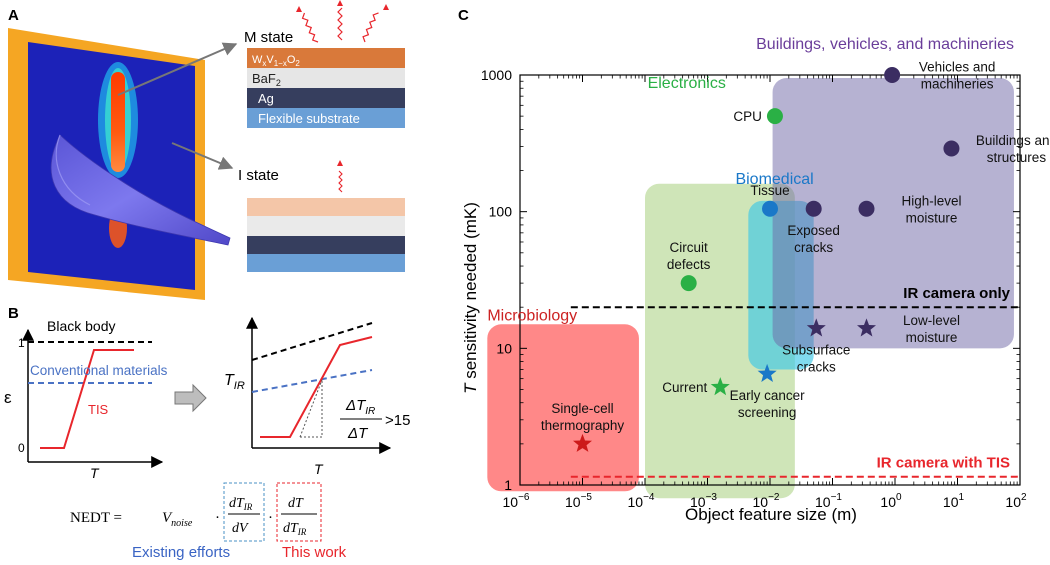 This screenshot has height=565, width=1050. Describe the element at coordinates (951, 148) in the screenshot. I see `point-buildings-and-structures` at that location.